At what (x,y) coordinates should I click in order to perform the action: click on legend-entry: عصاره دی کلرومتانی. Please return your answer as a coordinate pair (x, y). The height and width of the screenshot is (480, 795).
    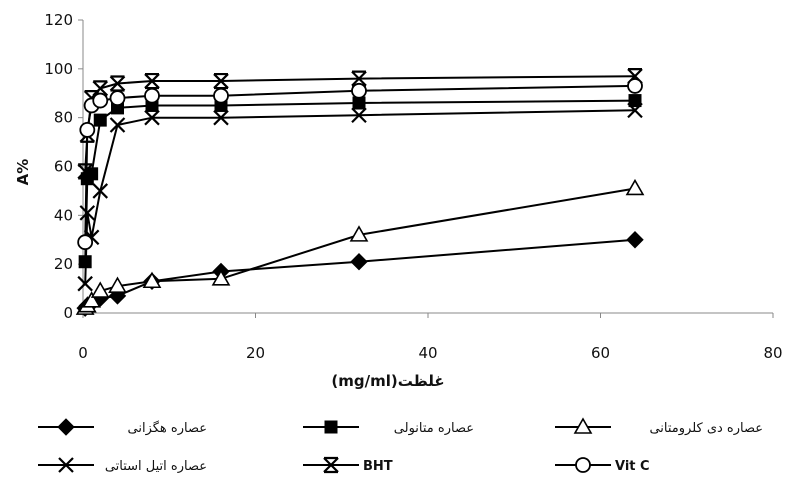
    Looking at the image, I should click on (659, 426).